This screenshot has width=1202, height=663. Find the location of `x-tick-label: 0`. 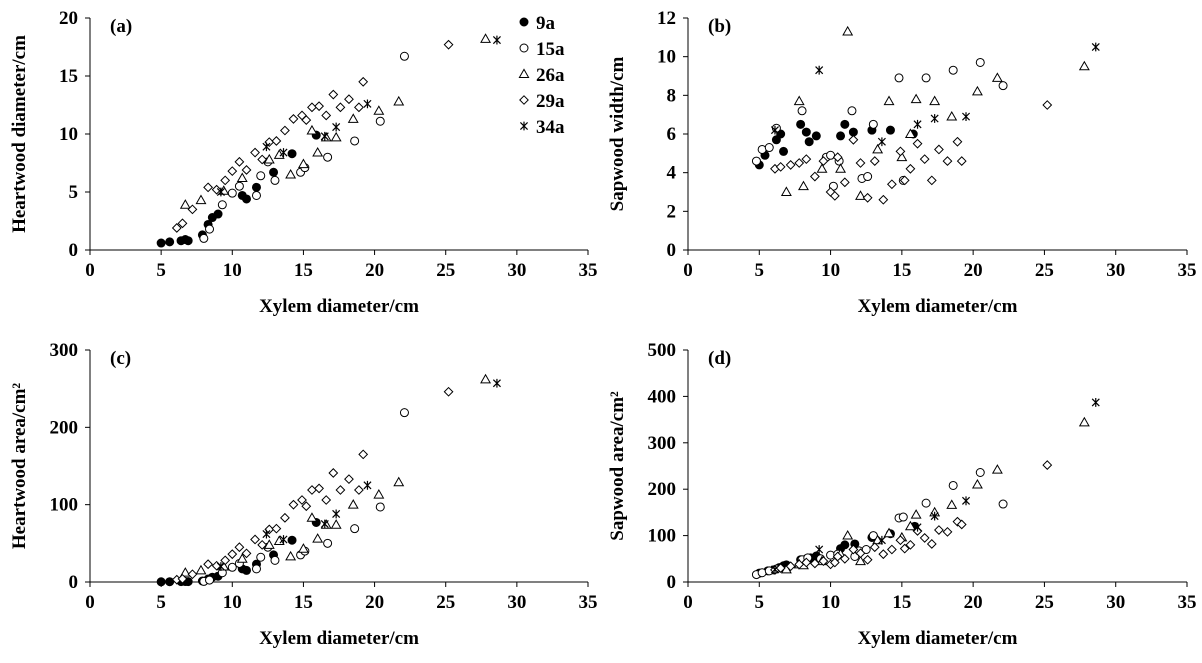

x-tick-label: 0 is located at coordinates (688, 270).